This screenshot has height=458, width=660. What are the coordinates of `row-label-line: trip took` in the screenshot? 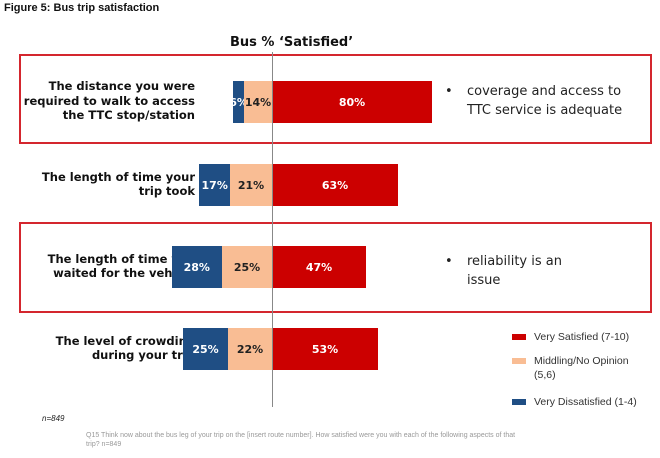 It's located at (166, 191).